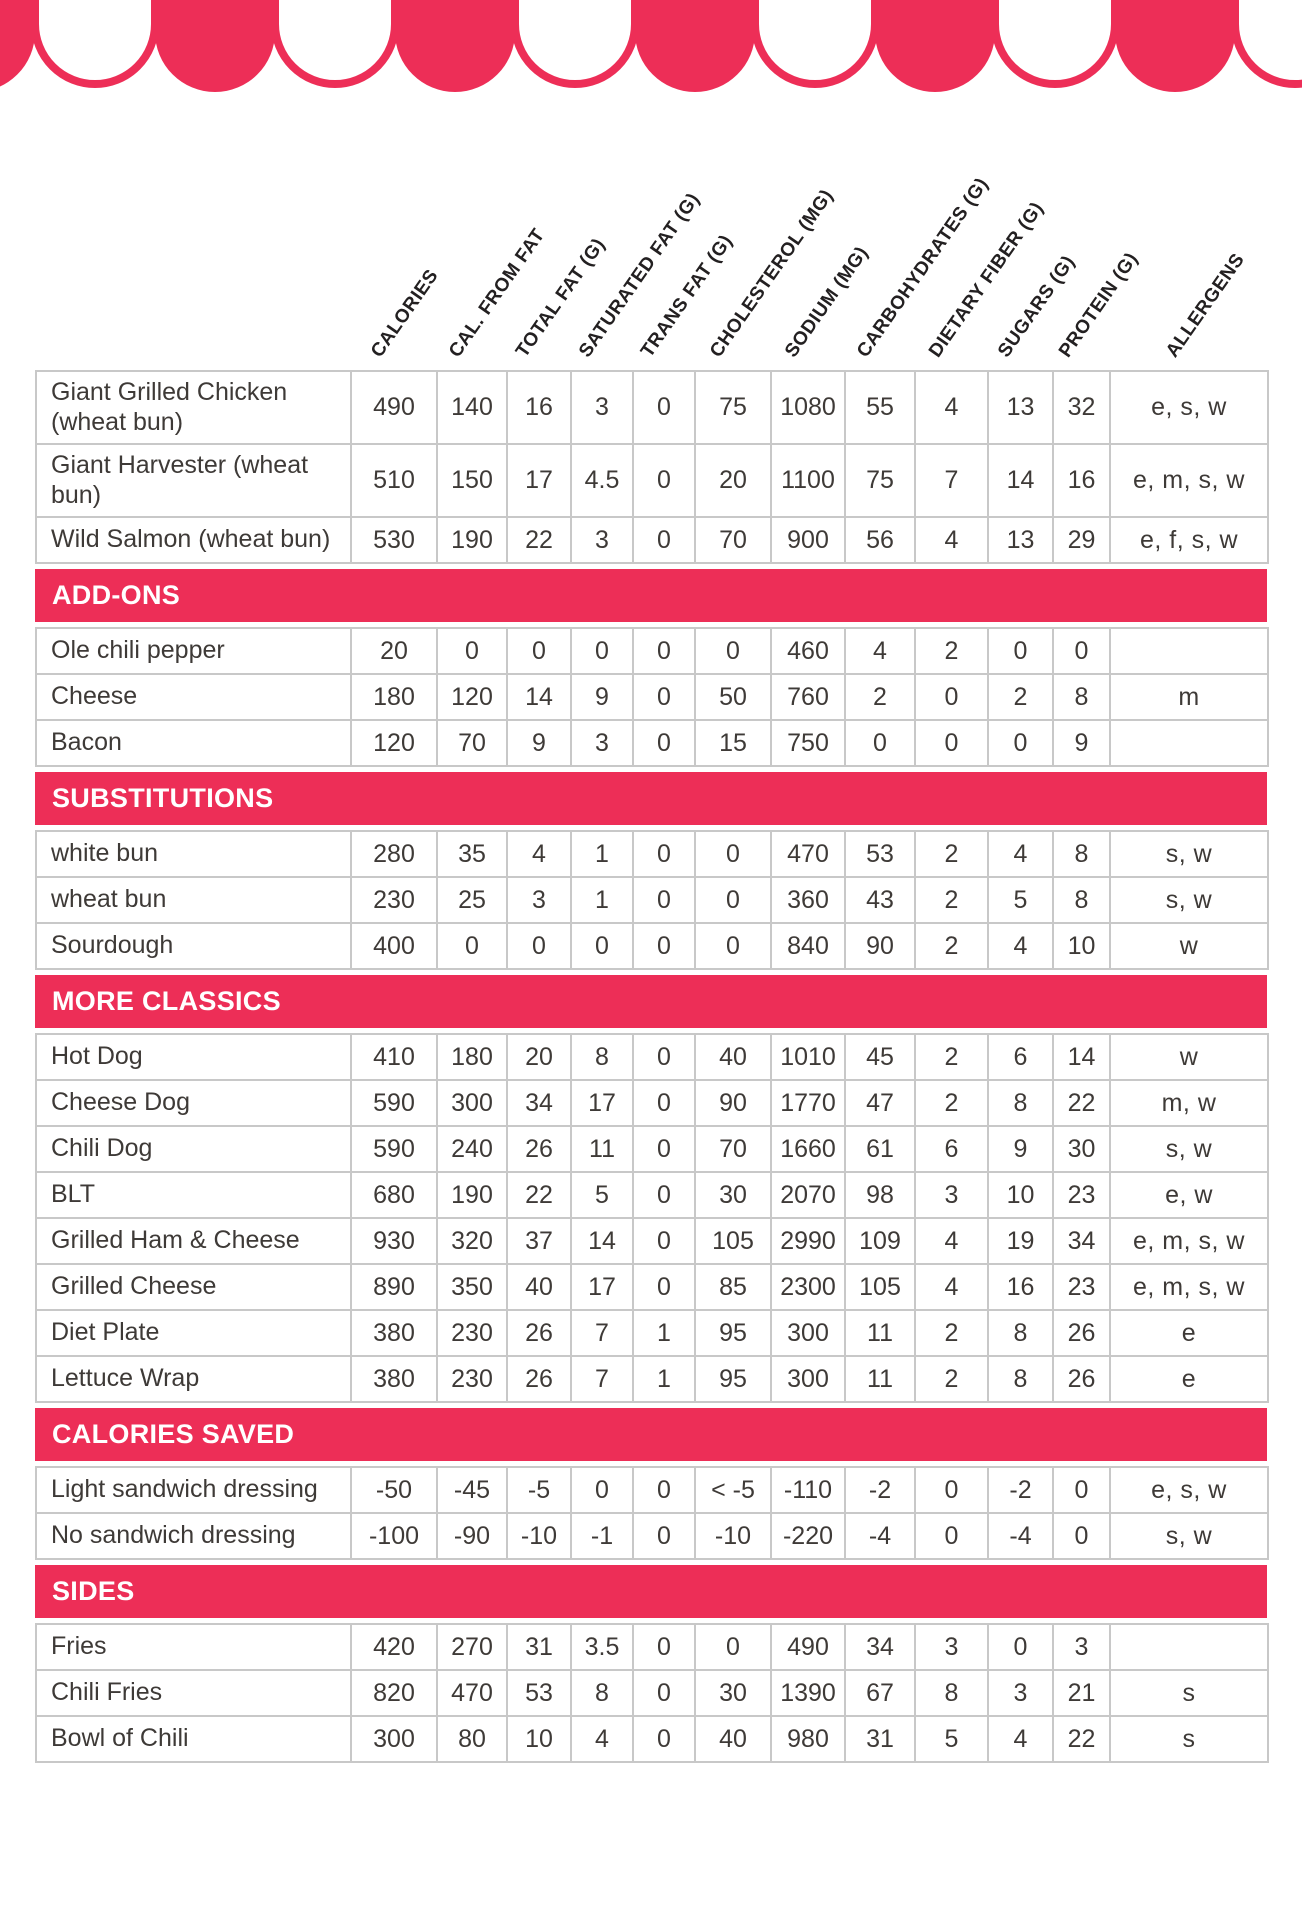 The width and height of the screenshot is (1302, 1920). I want to click on value-cell-sodium-mg: 900, so click(808, 540).